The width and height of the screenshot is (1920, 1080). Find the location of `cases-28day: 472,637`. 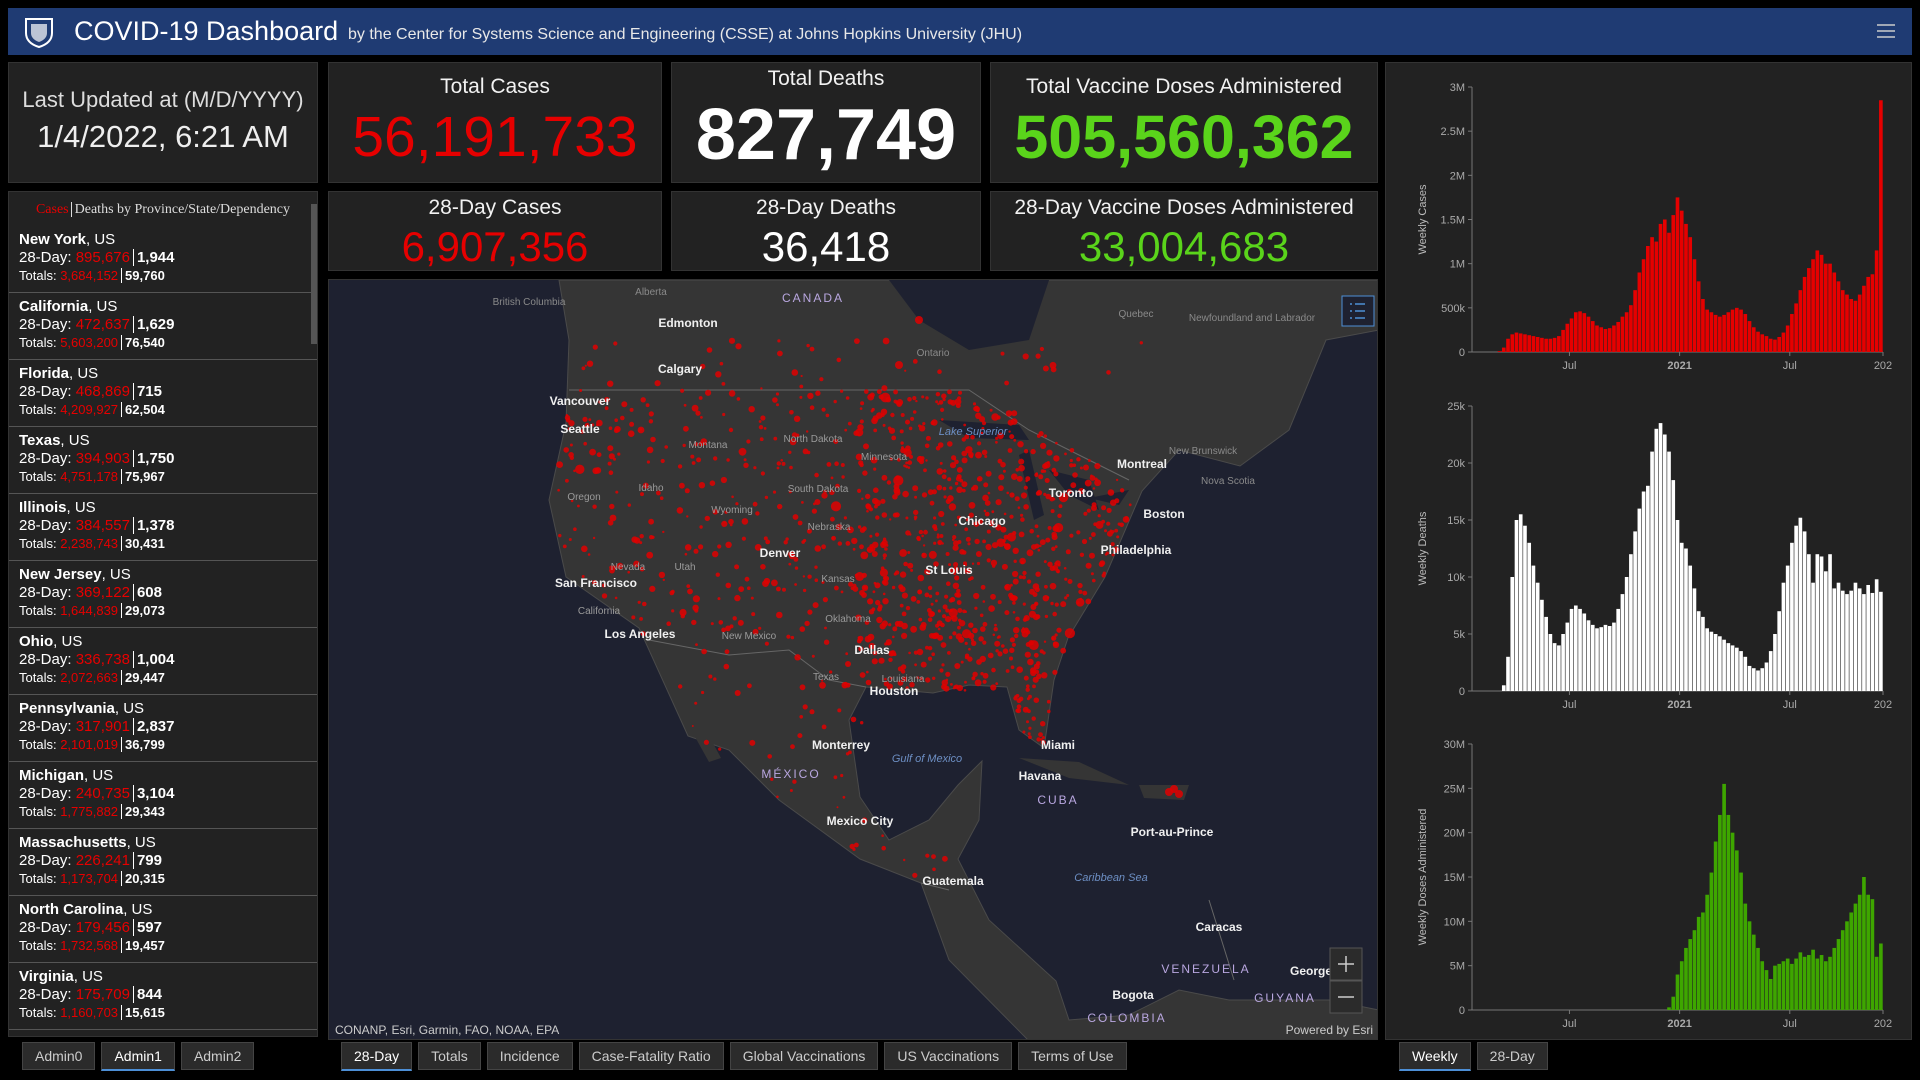

cases-28day: 472,637 is located at coordinates (102, 324).